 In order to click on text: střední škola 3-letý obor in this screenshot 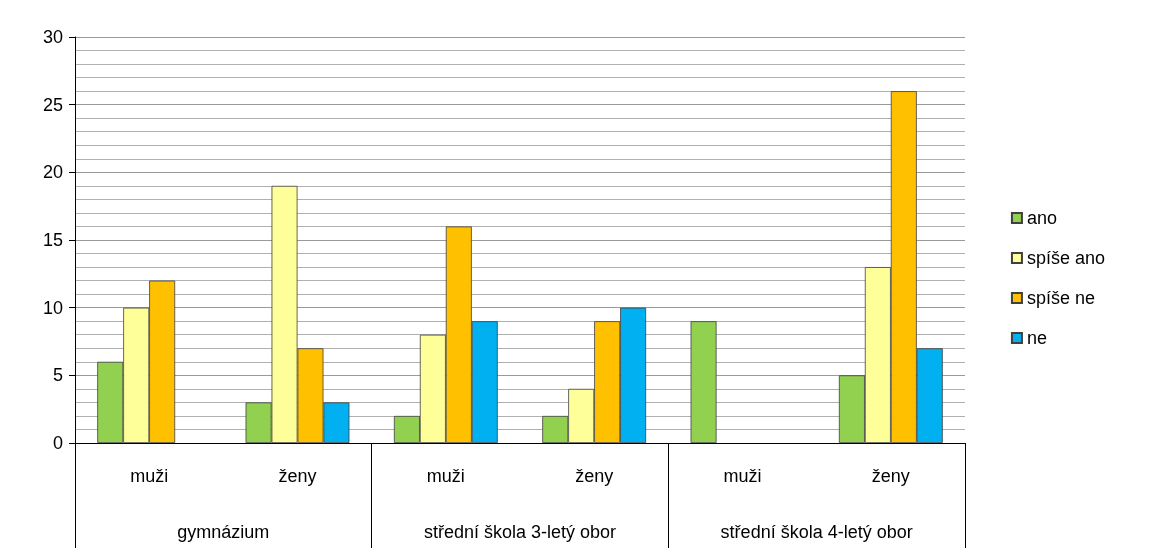, I will do `click(520, 532)`.